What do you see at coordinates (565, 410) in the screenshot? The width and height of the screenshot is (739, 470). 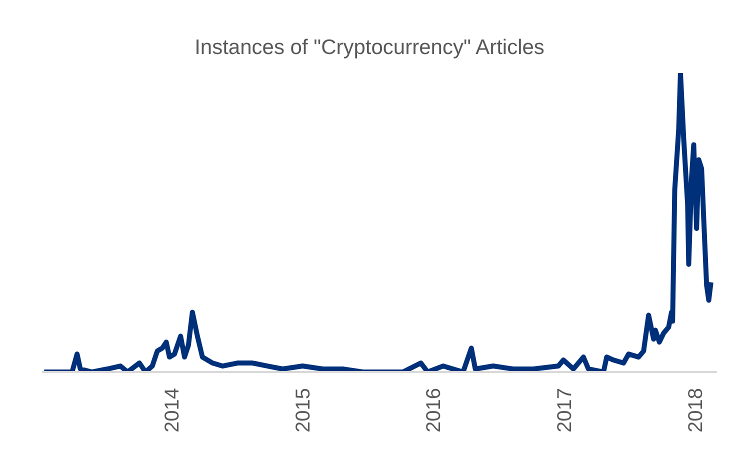 I see `x-tick-label: 2017` at bounding box center [565, 410].